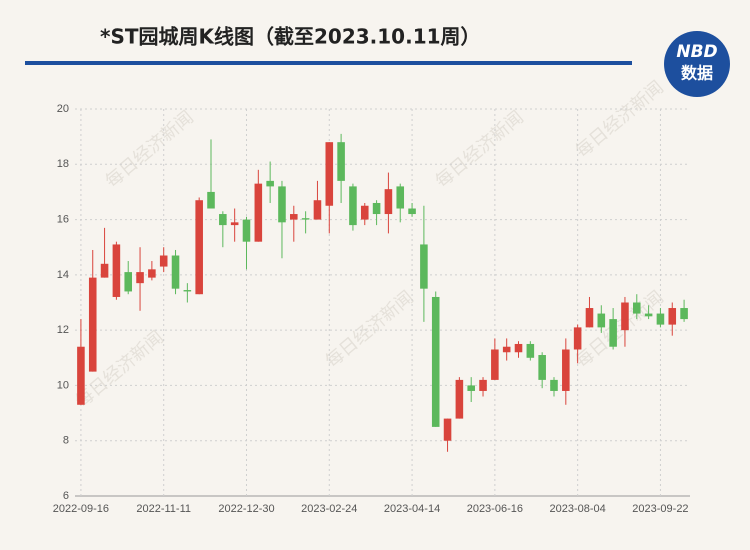  I want to click on y-tick-label: 6, so click(66, 496).